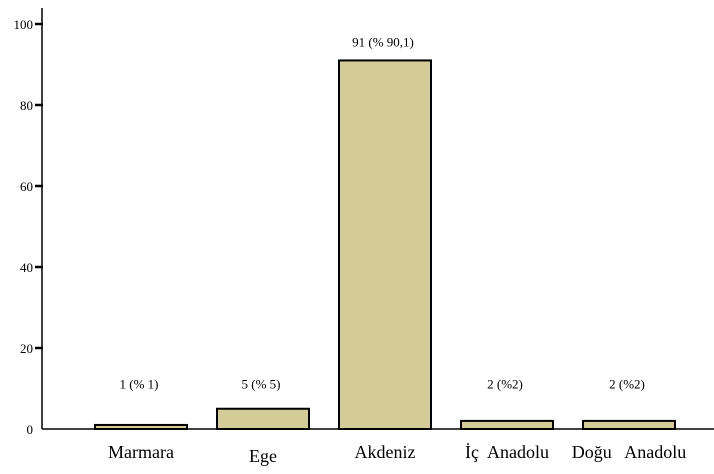  I want to click on category-label: İç Anadolu, so click(507, 452).